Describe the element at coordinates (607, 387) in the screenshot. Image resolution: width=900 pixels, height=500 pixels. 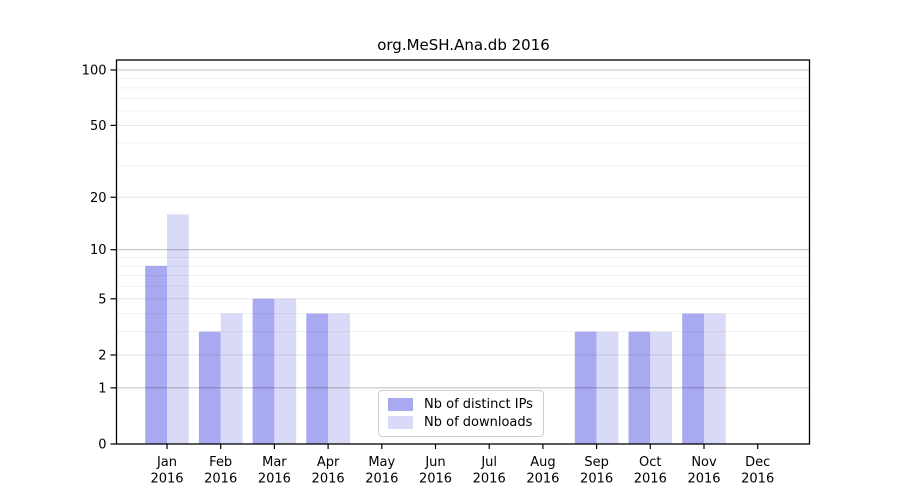
I see `bar-downloads-sep` at that location.